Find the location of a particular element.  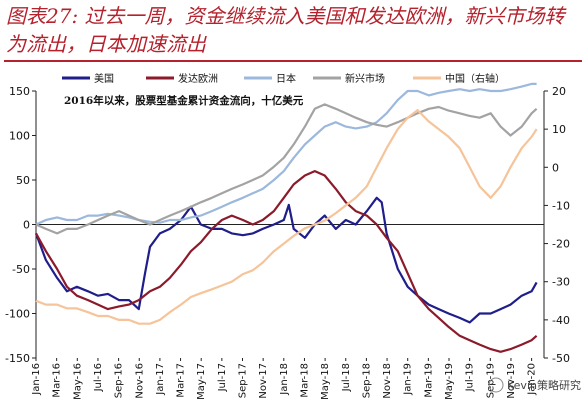

x-tick-label: Jan-19 is located at coordinates (408, 379).